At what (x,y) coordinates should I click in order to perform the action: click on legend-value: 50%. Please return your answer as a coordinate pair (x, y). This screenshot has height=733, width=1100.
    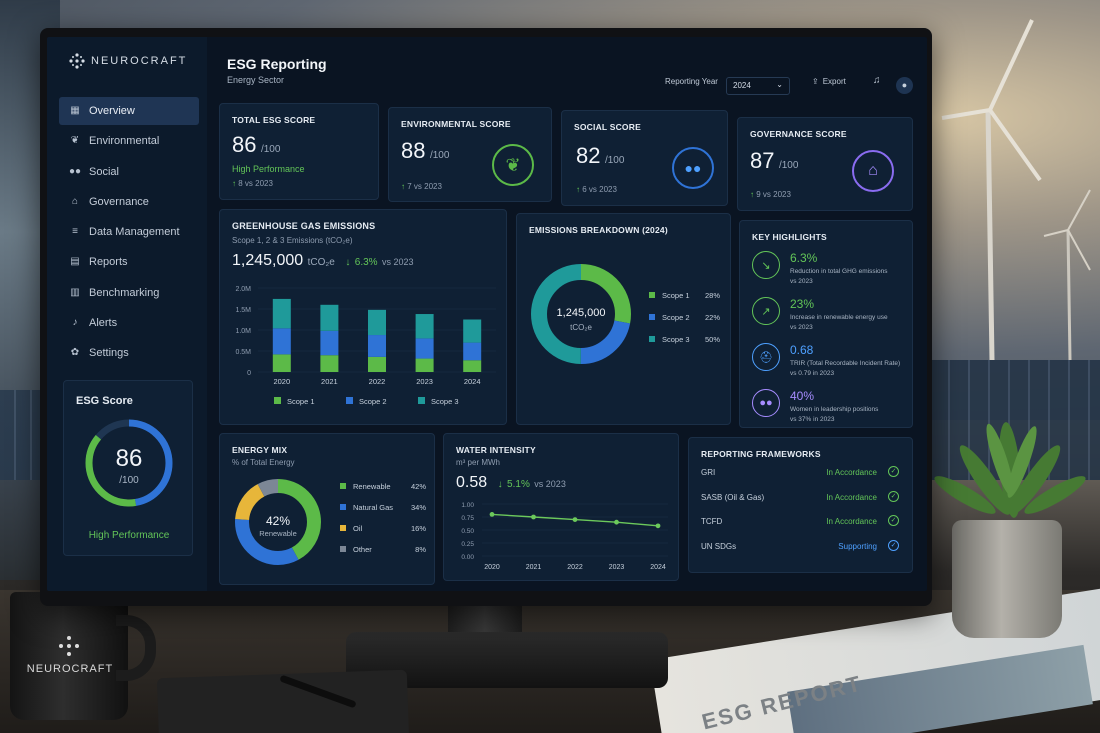
    Looking at the image, I should click on (712, 339).